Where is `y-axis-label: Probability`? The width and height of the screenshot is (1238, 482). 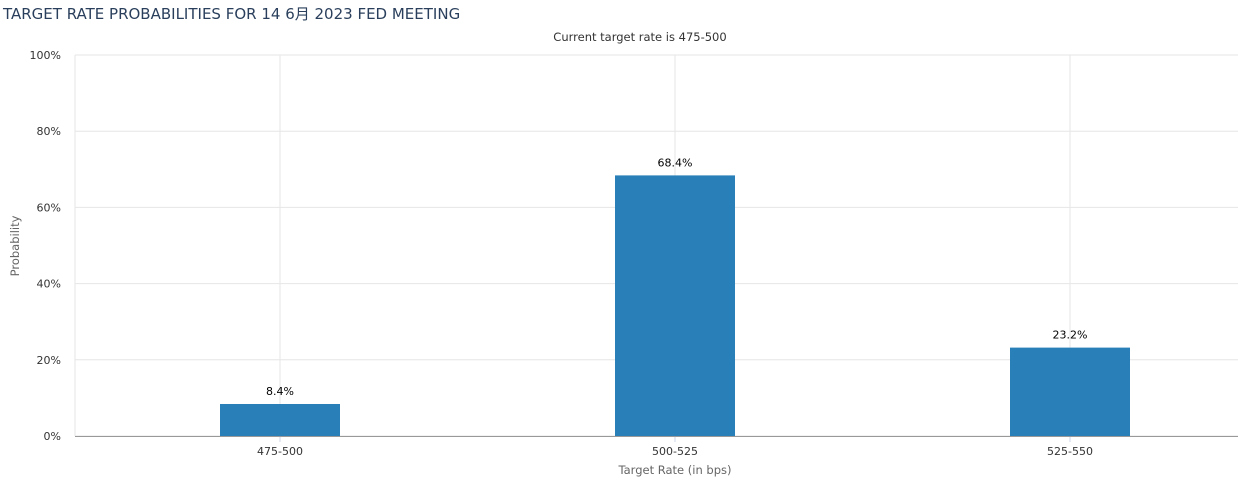
y-axis-label: Probability is located at coordinates (15, 245).